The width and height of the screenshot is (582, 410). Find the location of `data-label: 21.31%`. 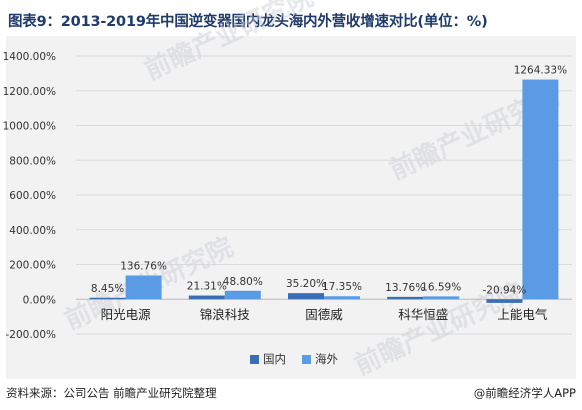

data-label: 21.31% is located at coordinates (207, 287).